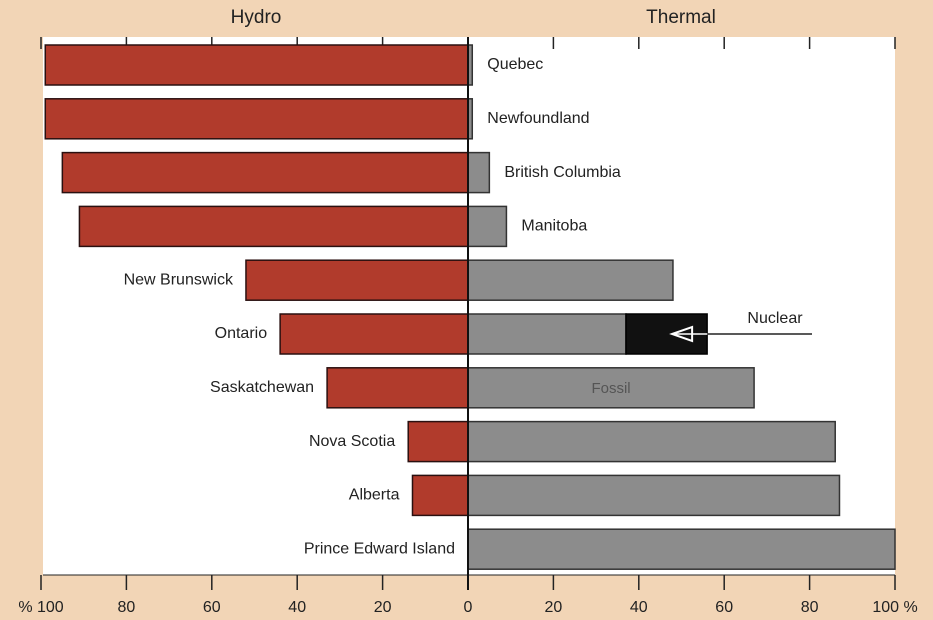 The image size is (933, 620). What do you see at coordinates (894, 607) in the screenshot?
I see `x-tick-label: 100 %` at bounding box center [894, 607].